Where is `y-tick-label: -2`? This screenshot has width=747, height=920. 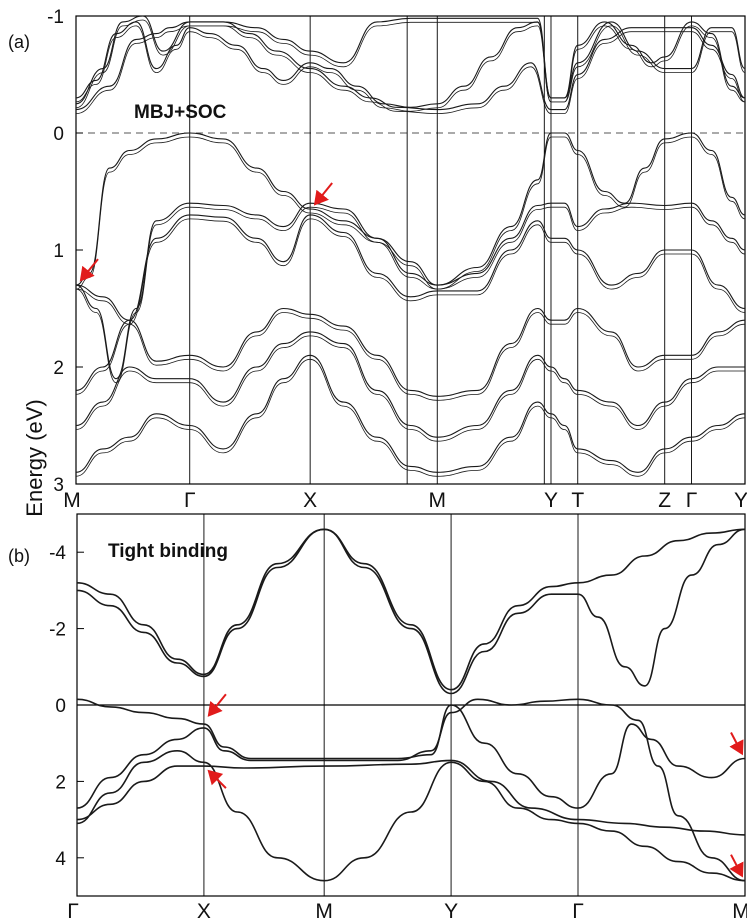 y-tick-label: -2 is located at coordinates (57, 630).